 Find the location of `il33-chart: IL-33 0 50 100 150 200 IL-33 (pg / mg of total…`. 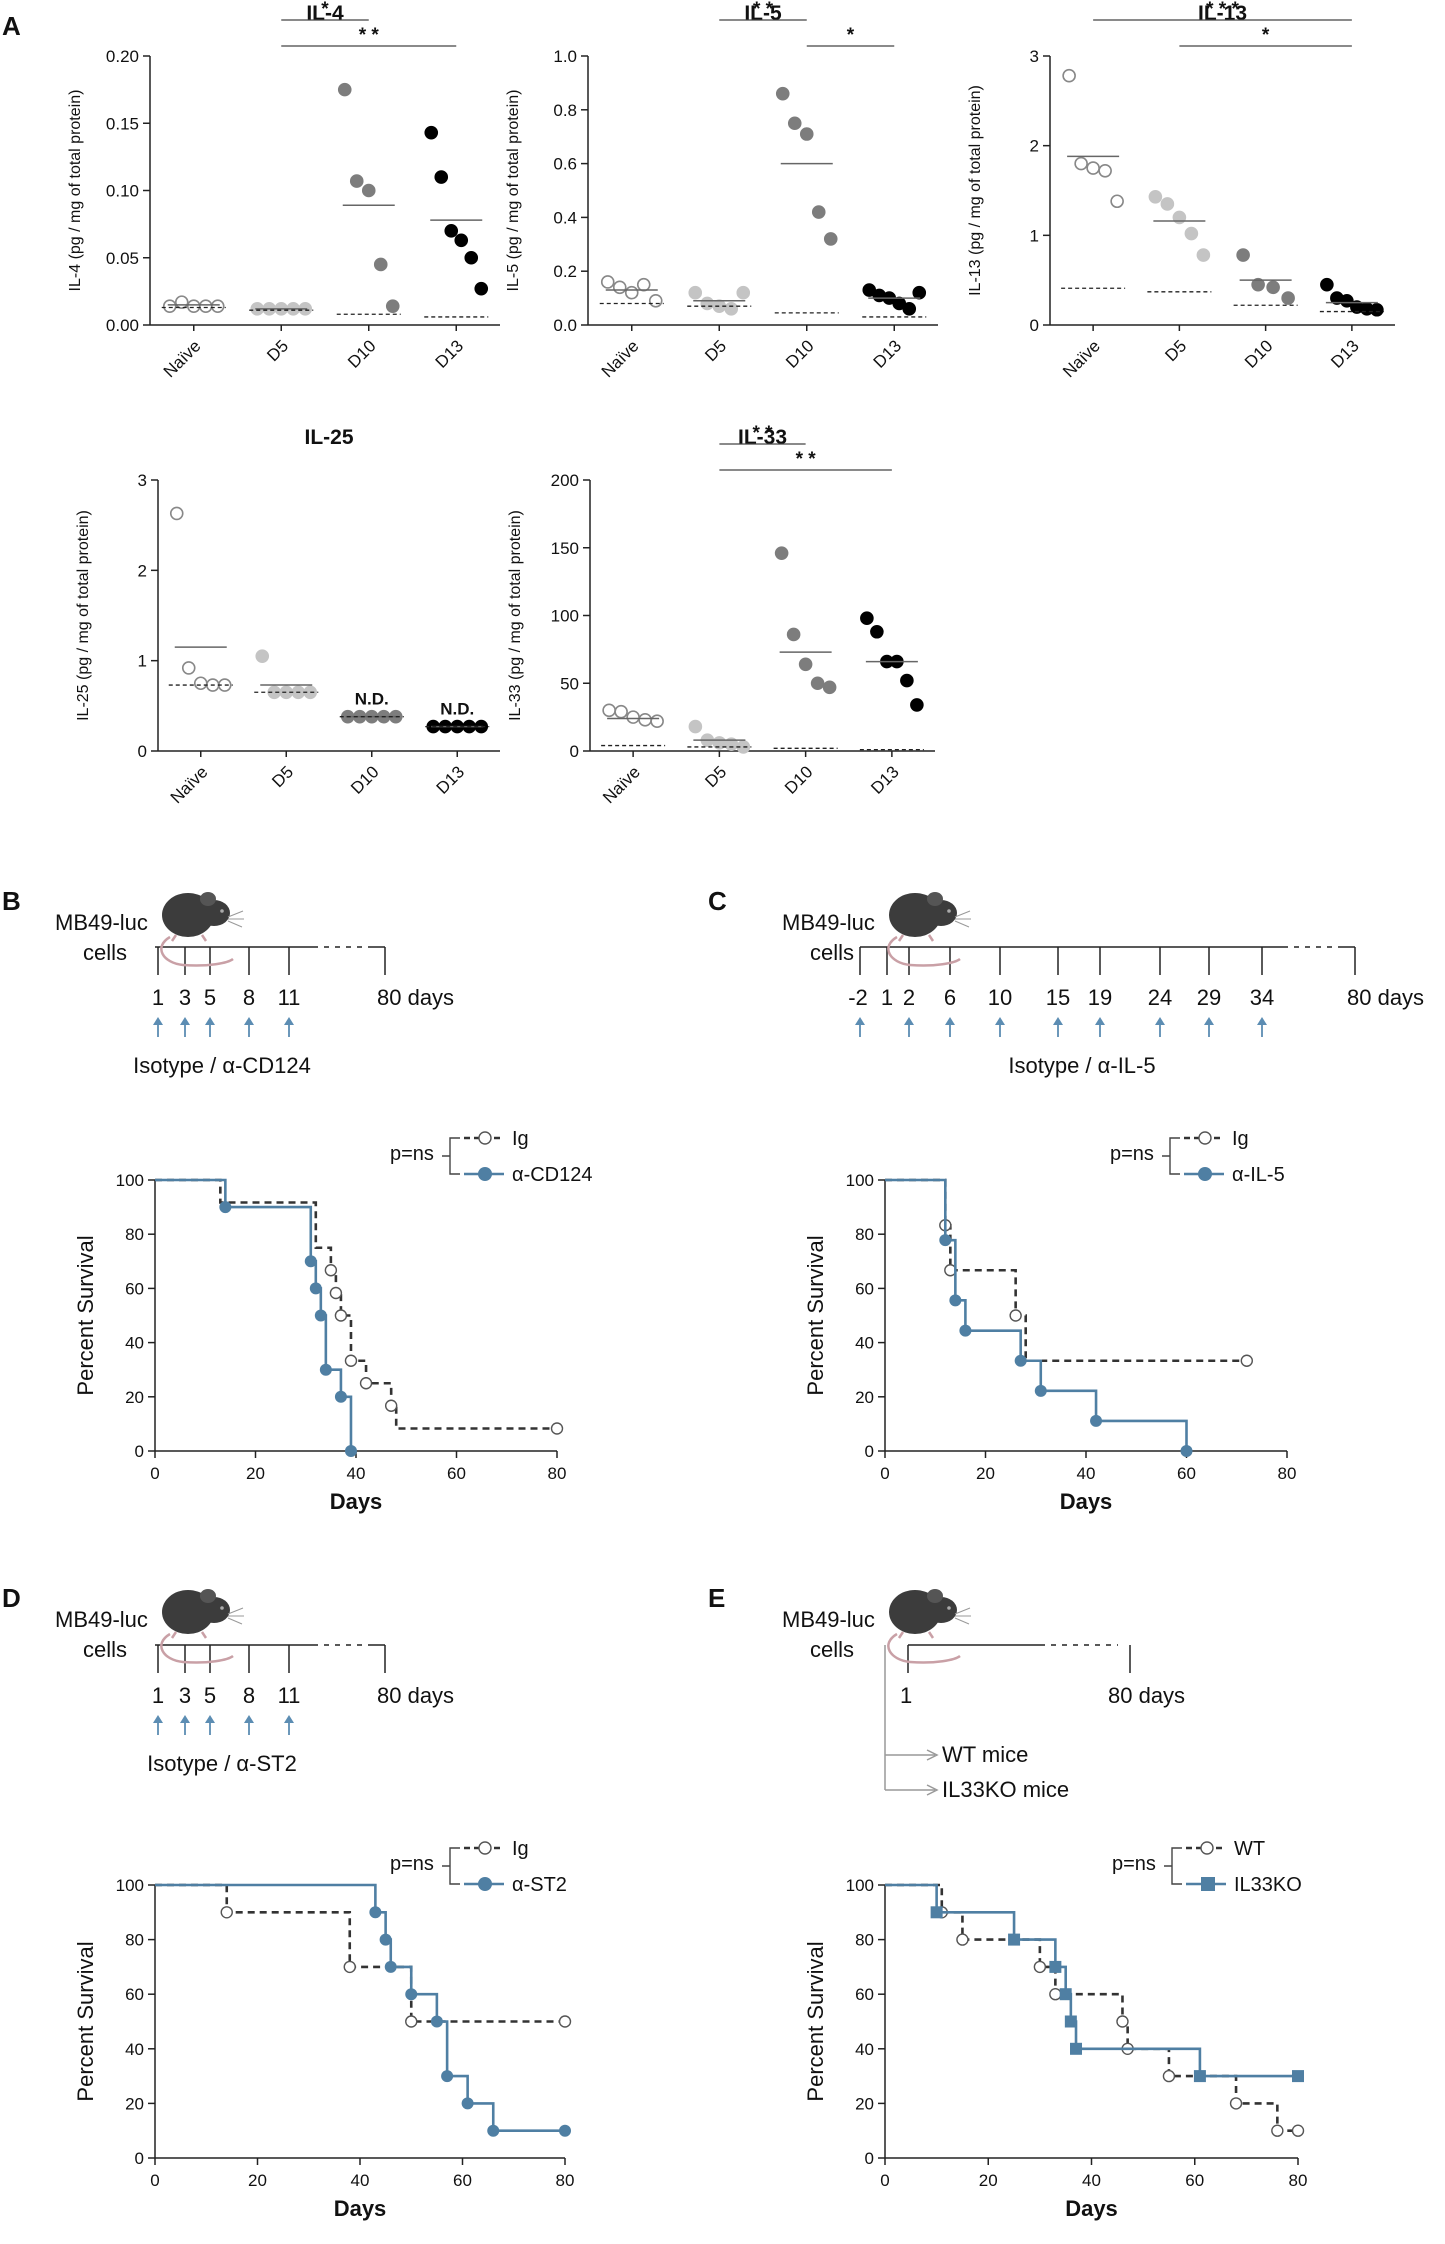

il33-chart: IL-33 0 50 100 150 200 IL-33 (pg / mg of total… is located at coordinates (721, 615).